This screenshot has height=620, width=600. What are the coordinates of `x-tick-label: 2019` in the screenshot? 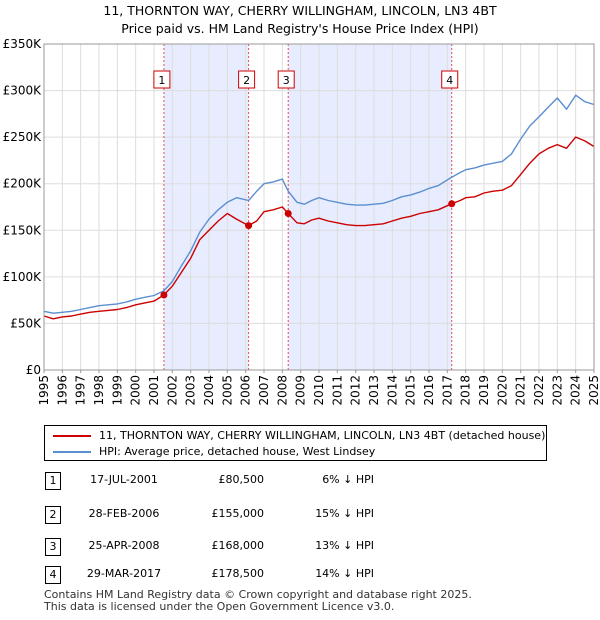 It's located at (484, 390).